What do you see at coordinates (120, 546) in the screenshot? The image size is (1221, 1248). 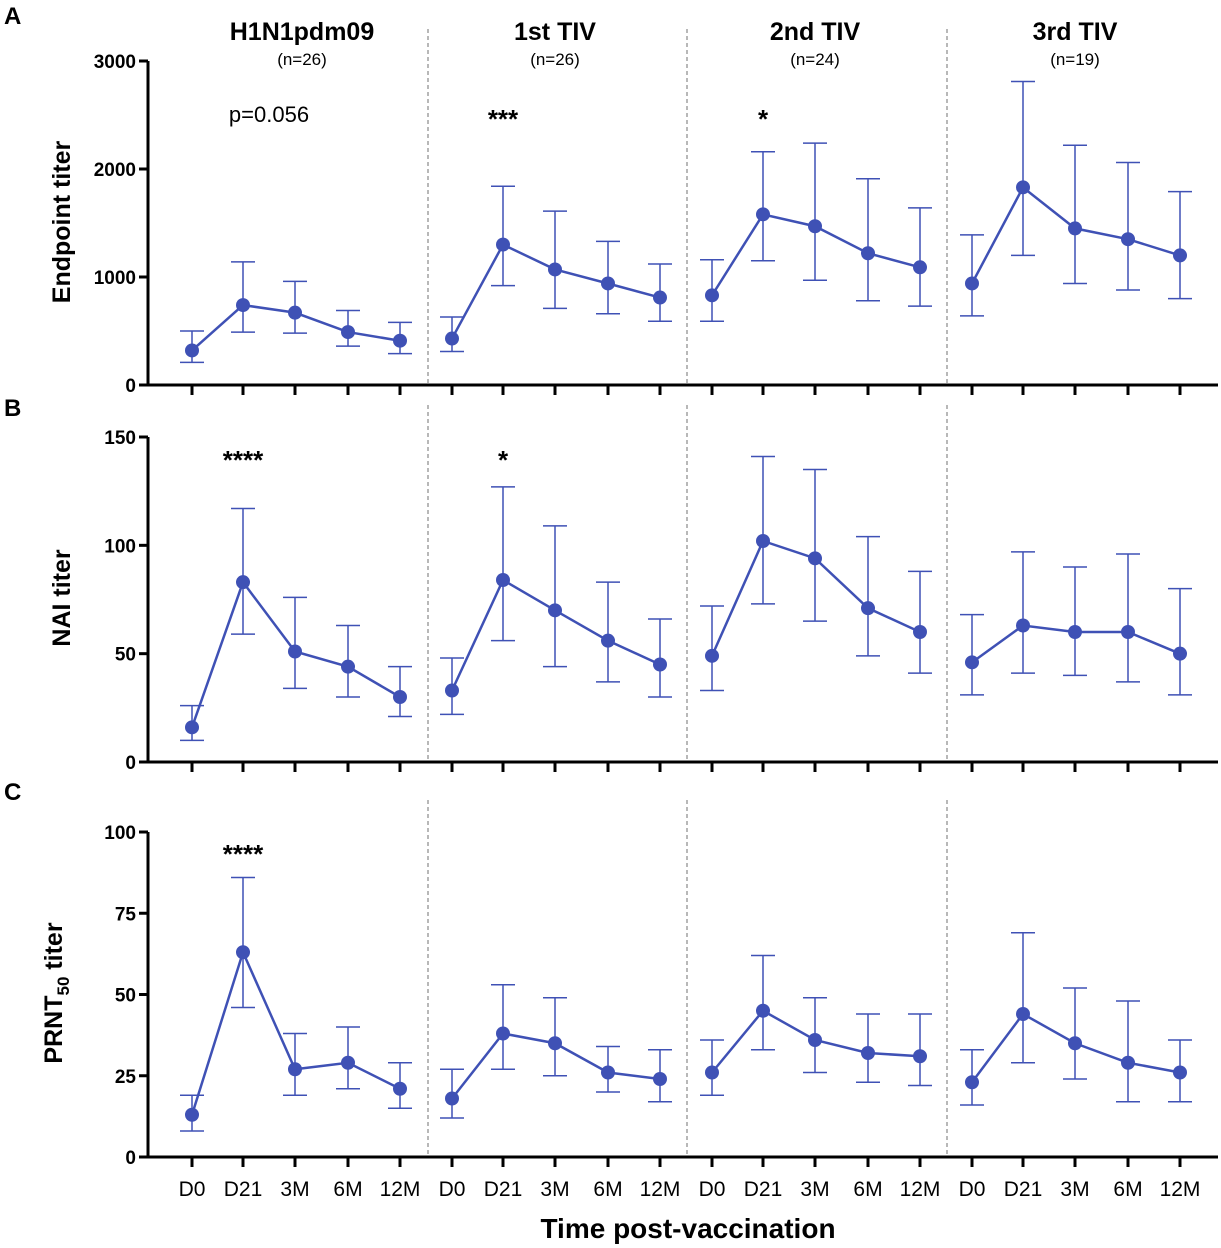 I see `y-tick-label-b: 100` at bounding box center [120, 546].